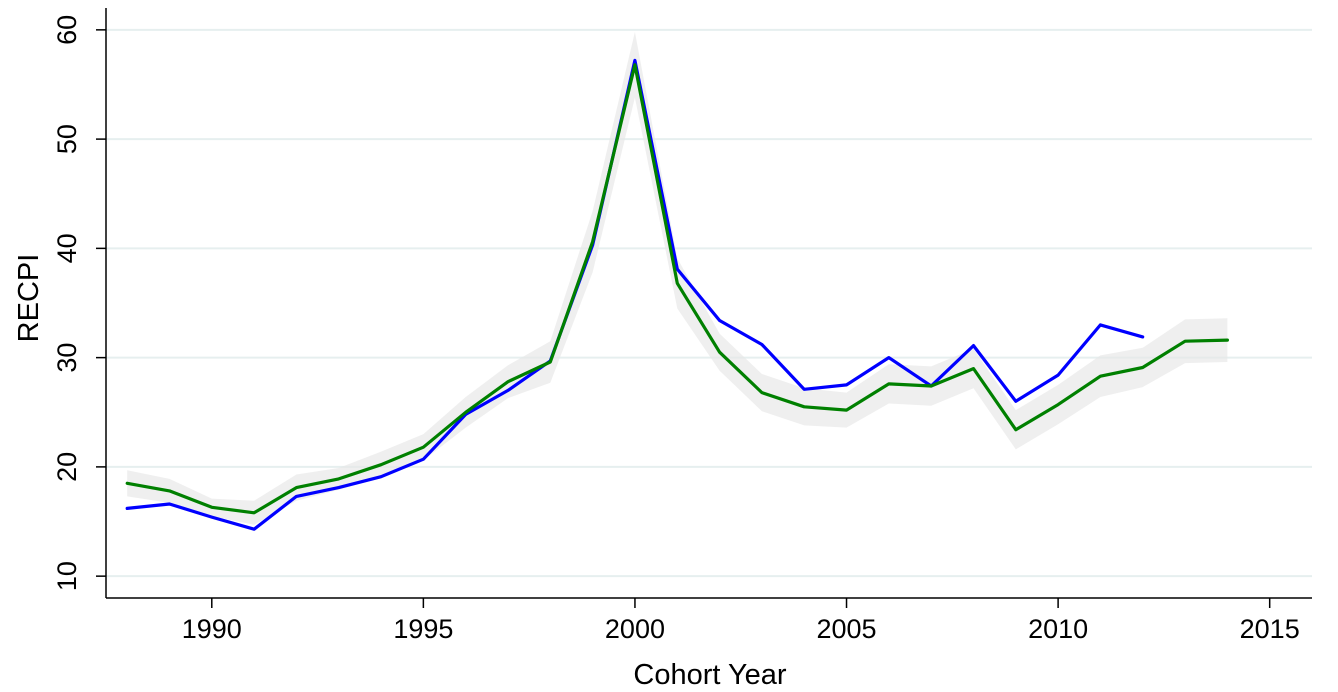 The width and height of the screenshot is (1338, 692). I want to click on y-axis-title: RECPI, so click(29, 298).